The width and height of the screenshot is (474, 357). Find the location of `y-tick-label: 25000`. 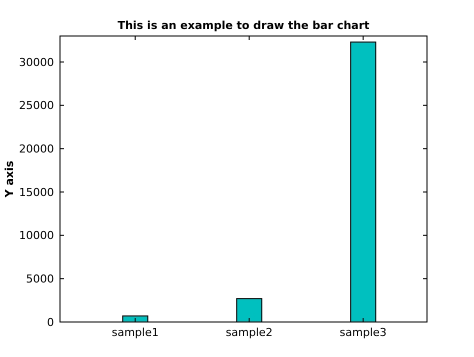

y-tick-label: 25000 is located at coordinates (36, 105).